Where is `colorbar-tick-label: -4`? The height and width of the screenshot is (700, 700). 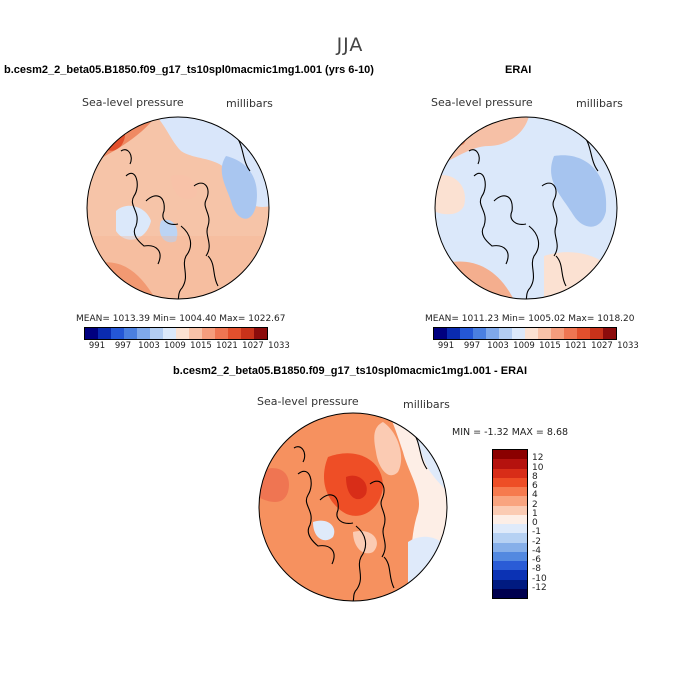 colorbar-tick-label: -4 is located at coordinates (536, 550).